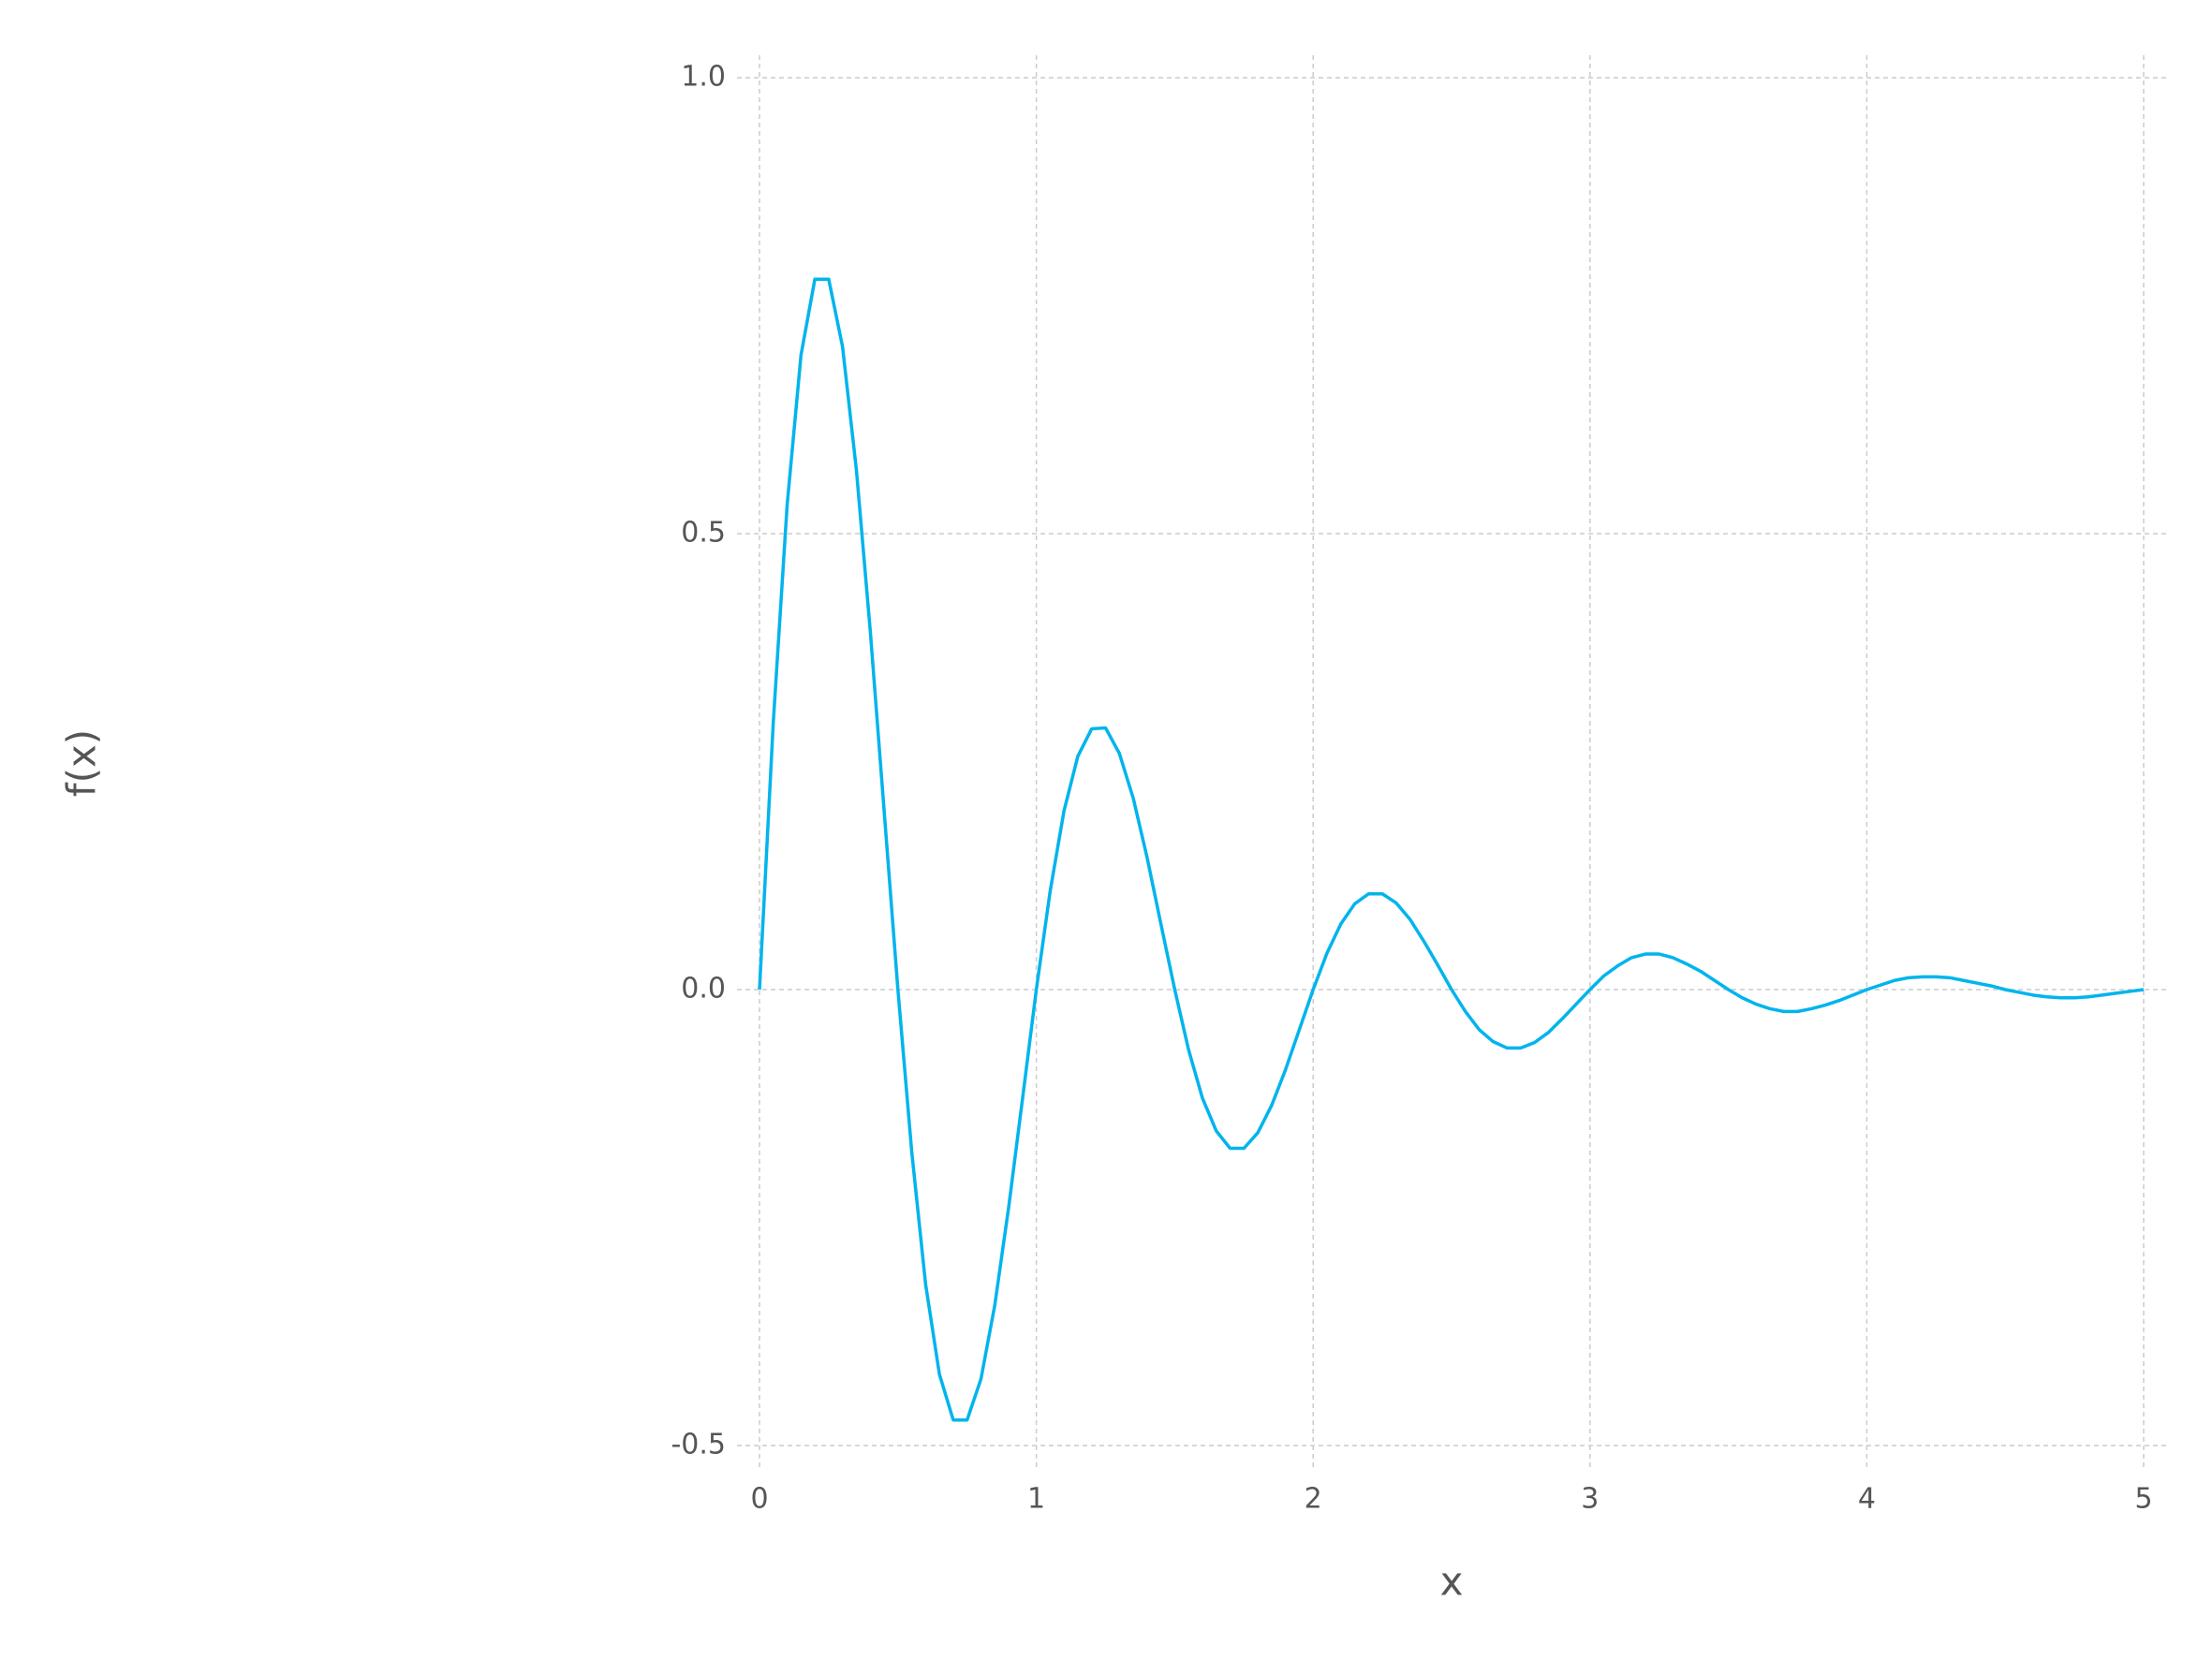 The width and height of the screenshot is (2212, 1659). Describe the element at coordinates (703, 989) in the screenshot. I see `y-tick-label: 0.0` at that location.